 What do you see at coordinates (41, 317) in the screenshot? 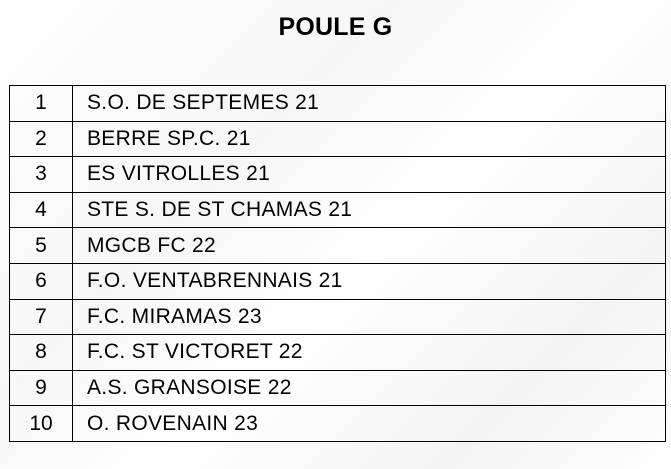
I see `team-rank: 7` at bounding box center [41, 317].